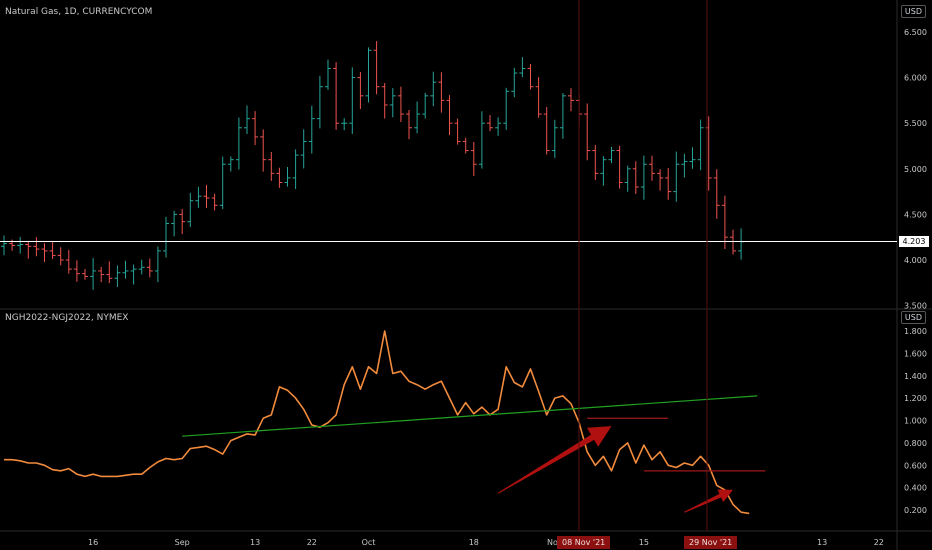 Image resolution: width=932 pixels, height=550 pixels. Describe the element at coordinates (470, 416) in the screenshot. I see `rising-trendline` at that location.